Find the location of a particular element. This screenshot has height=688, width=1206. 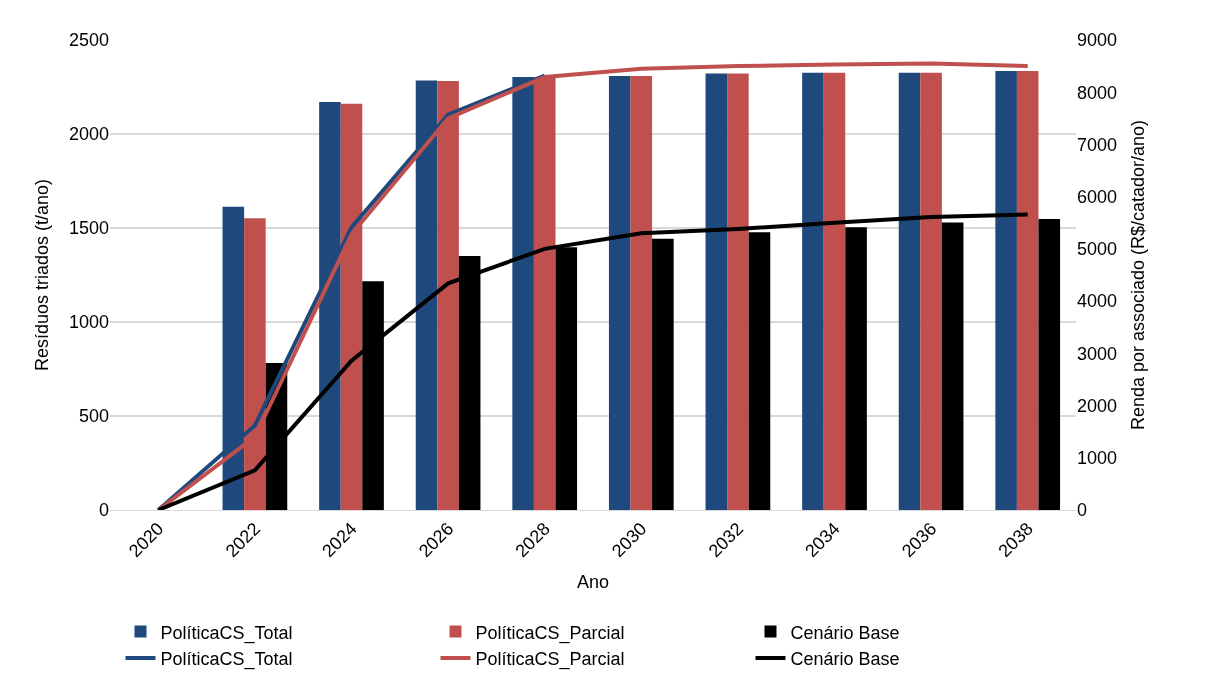

y2-tick-label: 6000 is located at coordinates (1097, 196).